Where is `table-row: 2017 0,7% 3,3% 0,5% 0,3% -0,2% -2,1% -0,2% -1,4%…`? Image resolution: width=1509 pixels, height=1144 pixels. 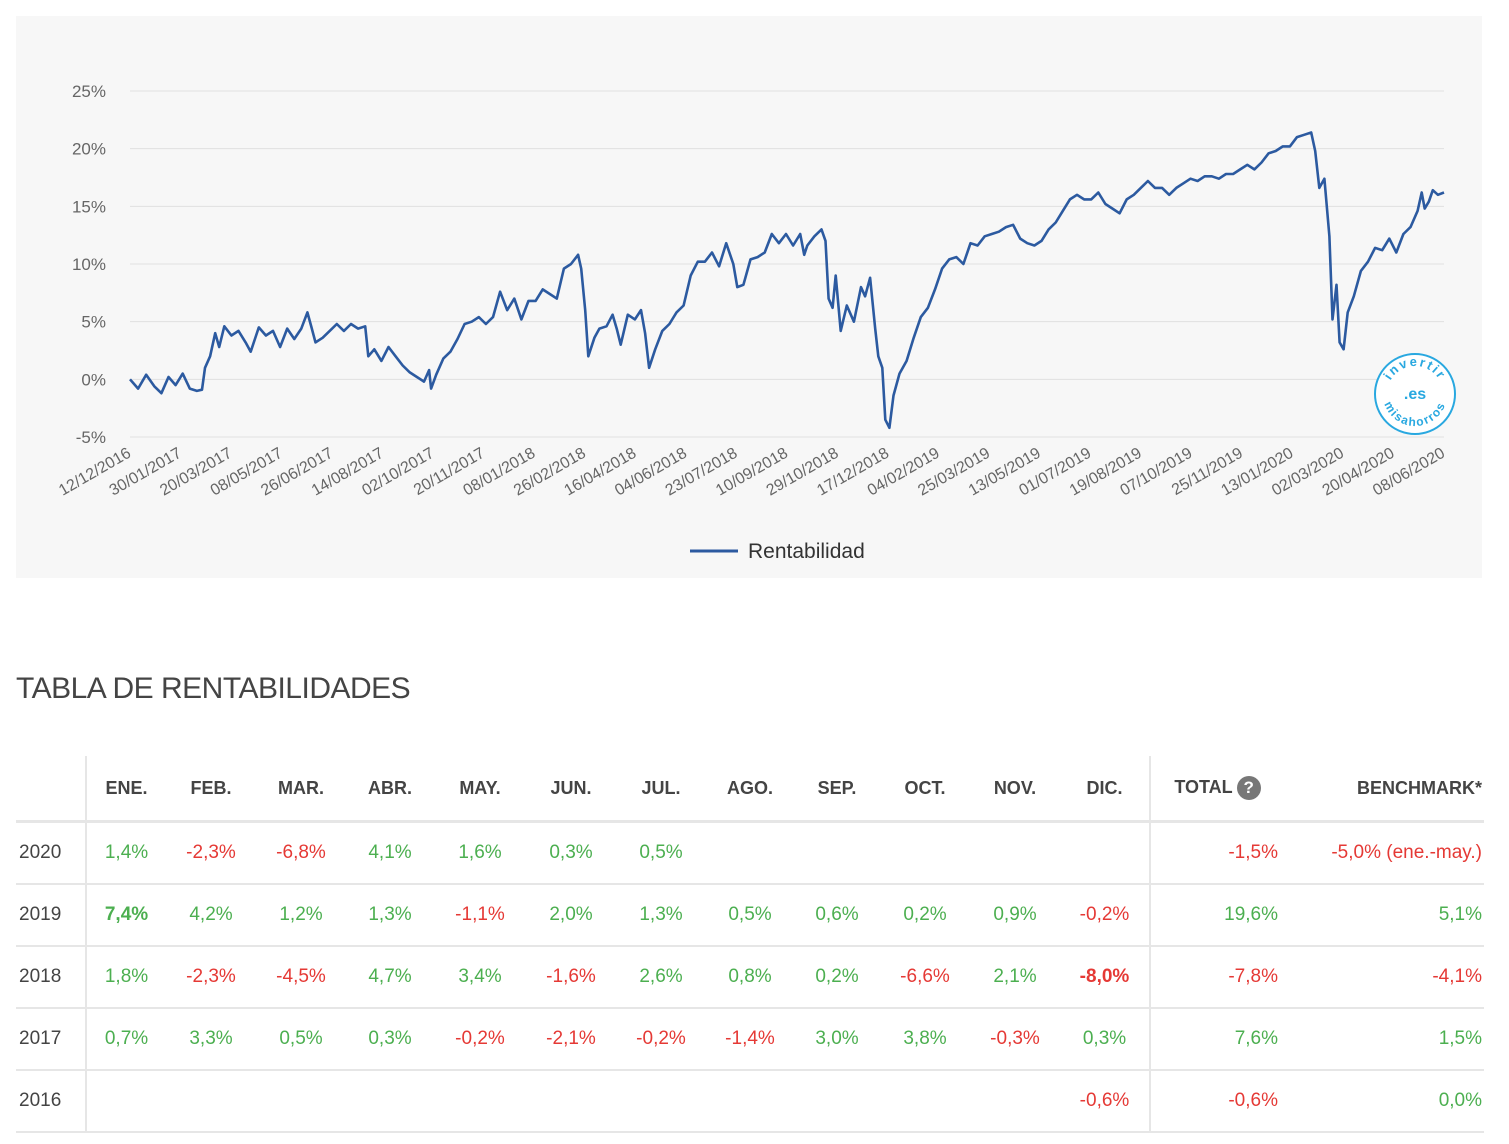 table-row: 2017 0,7% 3,3% 0,5% 0,3% -0,2% -2,1% -0,2% -1,4%… is located at coordinates (750, 1039).